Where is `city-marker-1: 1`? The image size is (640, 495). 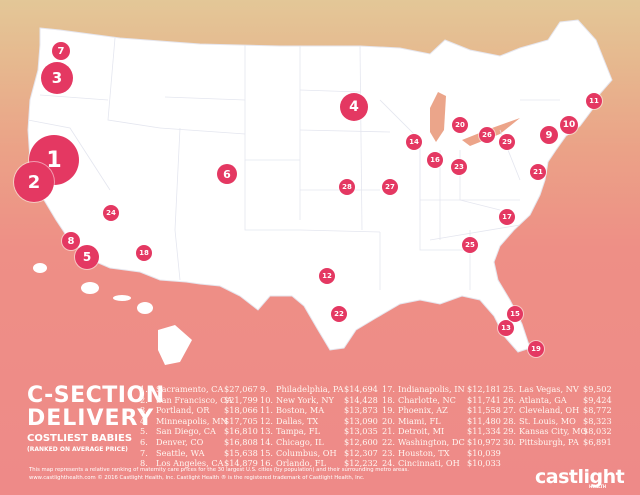
city-marker-1: 1 is located at coordinates (54, 160).